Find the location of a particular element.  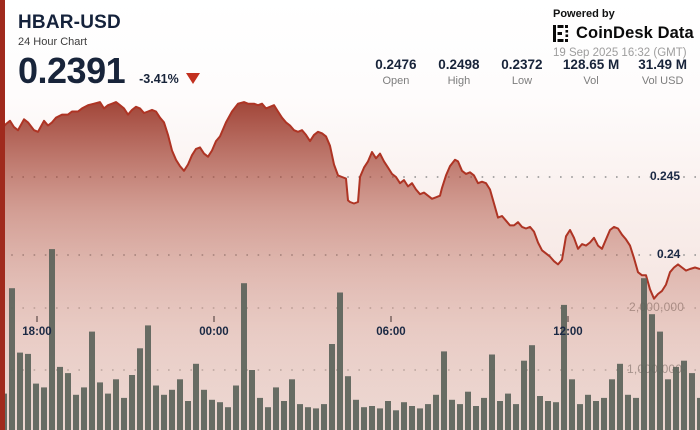

brand-line: CoinDesk Data is located at coordinates (623, 33).